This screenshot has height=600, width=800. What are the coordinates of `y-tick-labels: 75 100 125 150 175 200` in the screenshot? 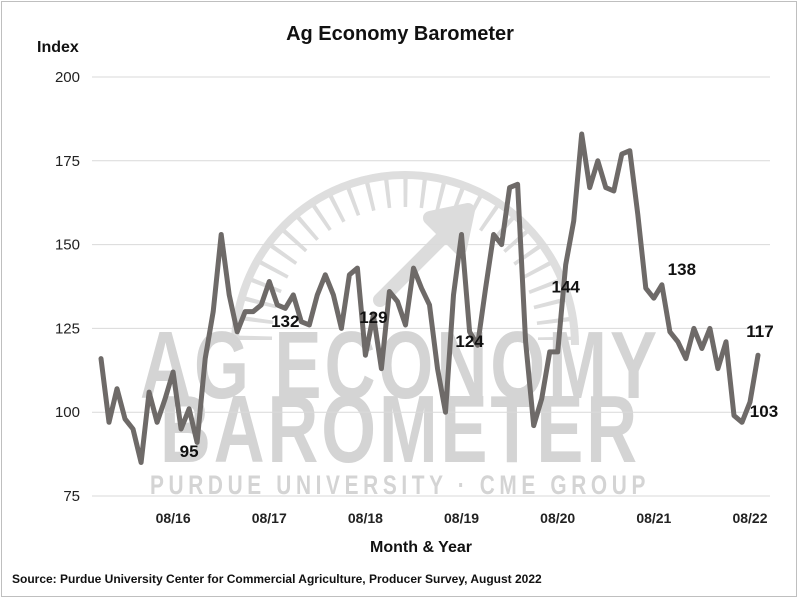 It's located at (67, 287).